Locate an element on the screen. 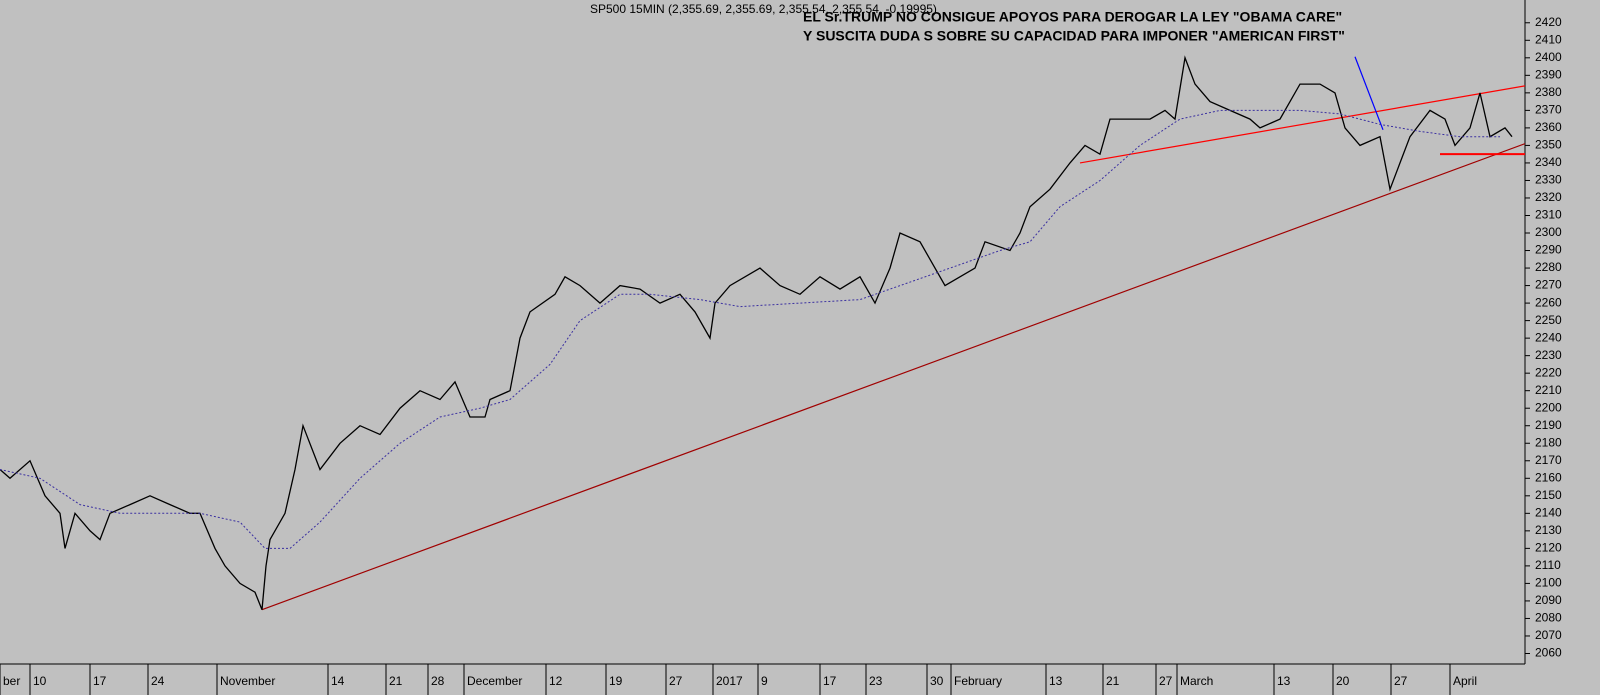 The height and width of the screenshot is (695, 1600). y-tick-label: 2370 is located at coordinates (1548, 110).